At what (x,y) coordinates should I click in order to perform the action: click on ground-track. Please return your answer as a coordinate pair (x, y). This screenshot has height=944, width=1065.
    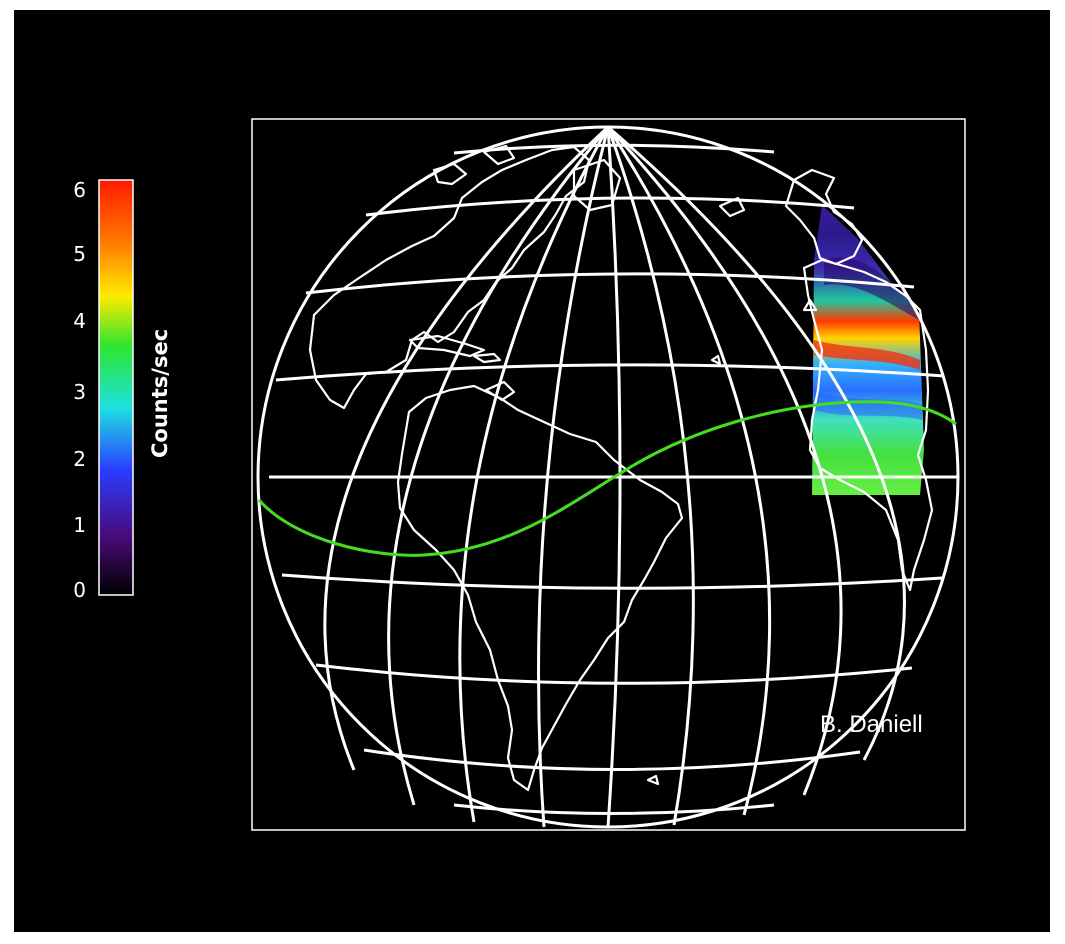
    Looking at the image, I should click on (607, 478).